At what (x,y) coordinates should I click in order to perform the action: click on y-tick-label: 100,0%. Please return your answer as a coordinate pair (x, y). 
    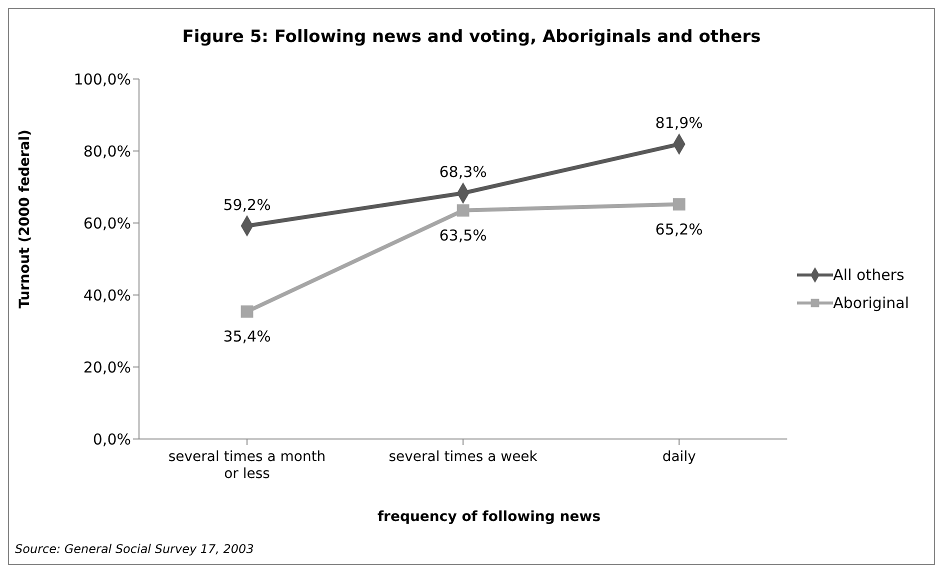
    Looking at the image, I should click on (102, 79).